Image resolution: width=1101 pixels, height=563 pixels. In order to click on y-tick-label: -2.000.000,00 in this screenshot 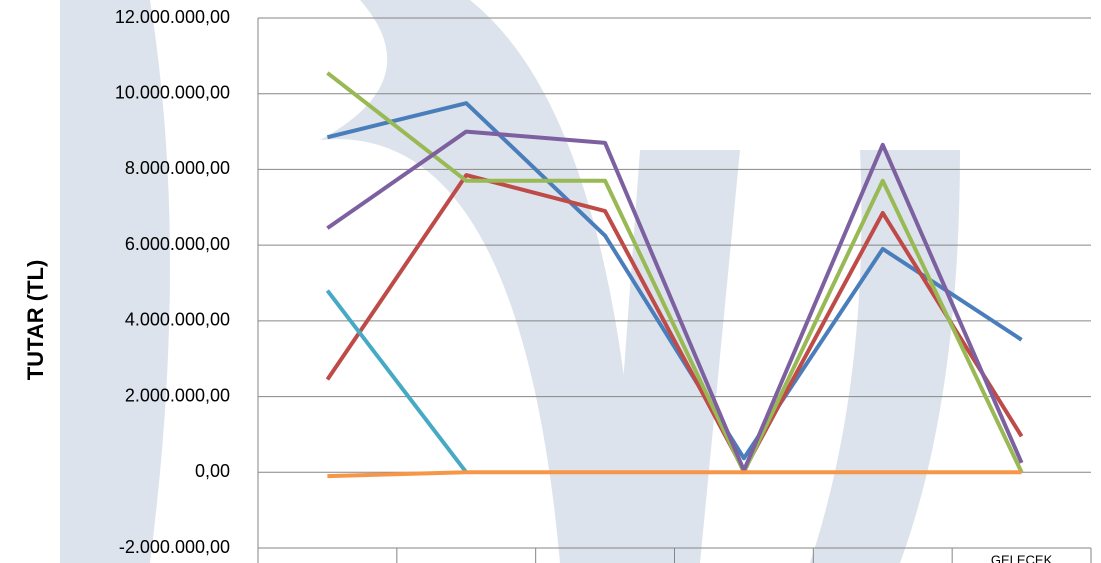, I will do `click(174, 547)`.